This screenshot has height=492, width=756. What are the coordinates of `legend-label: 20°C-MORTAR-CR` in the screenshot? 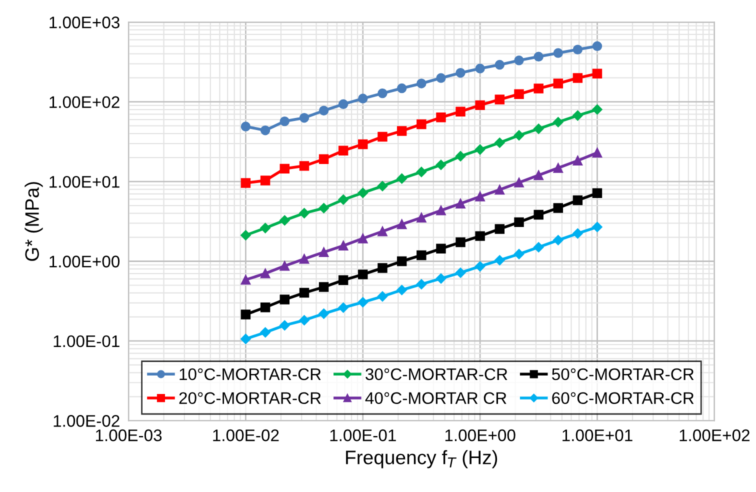 It's located at (250, 398).